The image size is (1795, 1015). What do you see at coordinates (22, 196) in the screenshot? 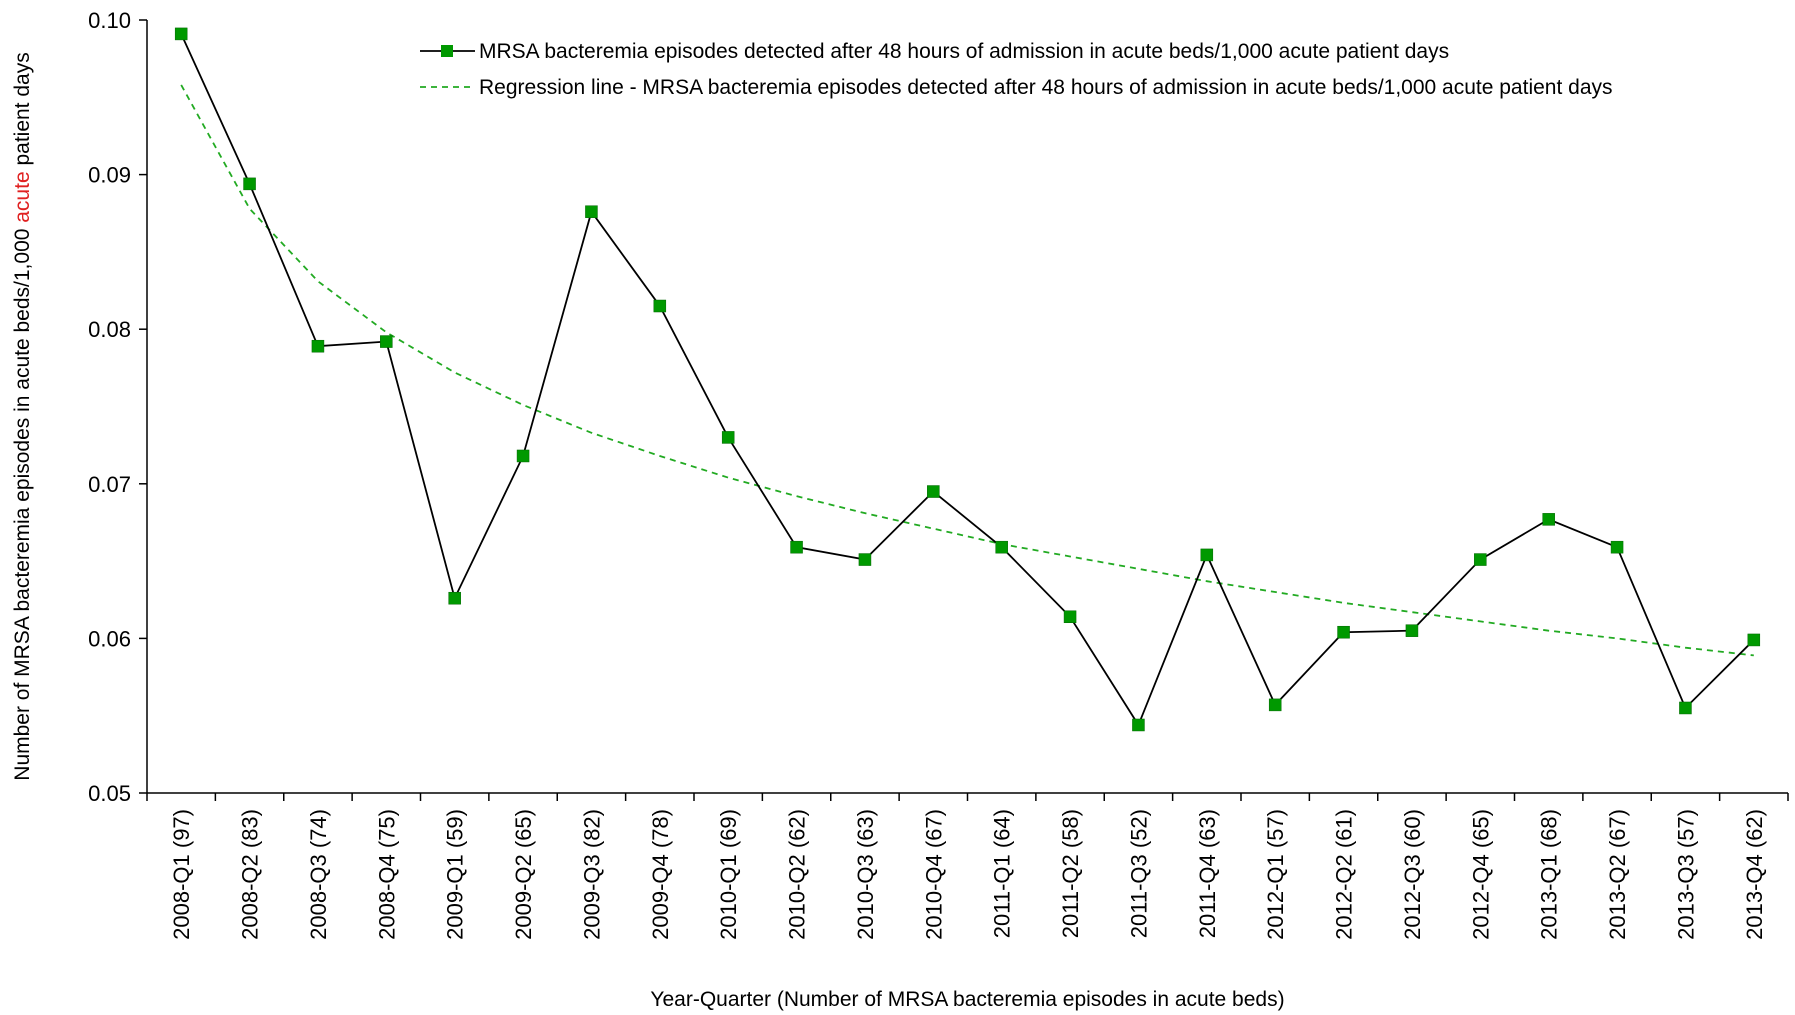
I see `y-axis-title-part: acute` at bounding box center [22, 196].